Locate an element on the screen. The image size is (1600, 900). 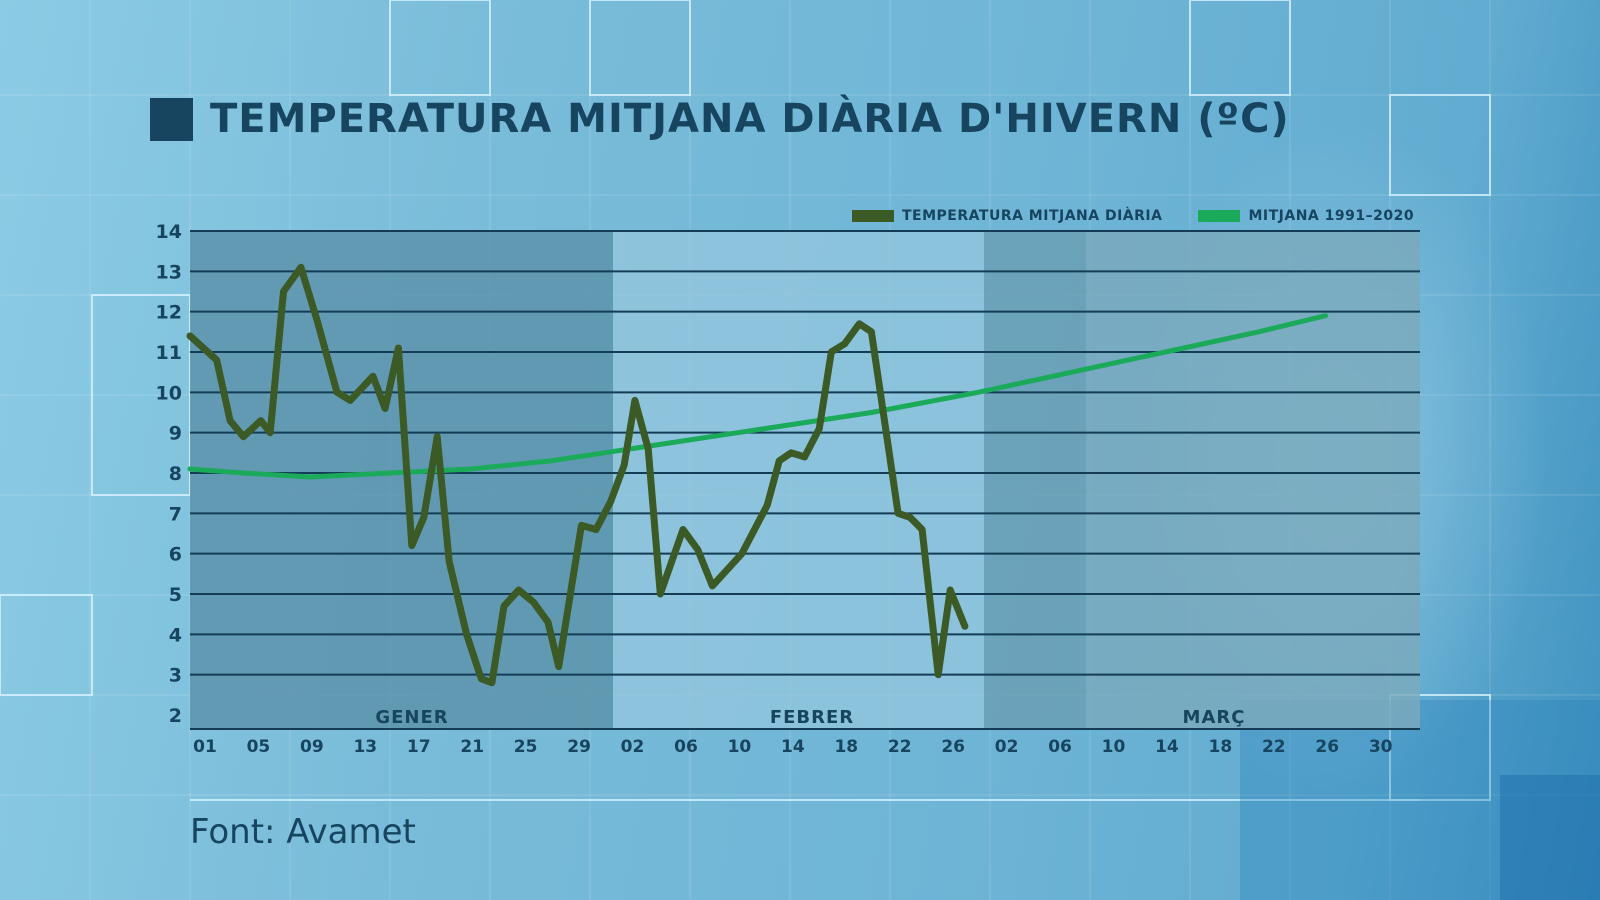
y-tick-label: 11 is located at coordinates (169, 353).